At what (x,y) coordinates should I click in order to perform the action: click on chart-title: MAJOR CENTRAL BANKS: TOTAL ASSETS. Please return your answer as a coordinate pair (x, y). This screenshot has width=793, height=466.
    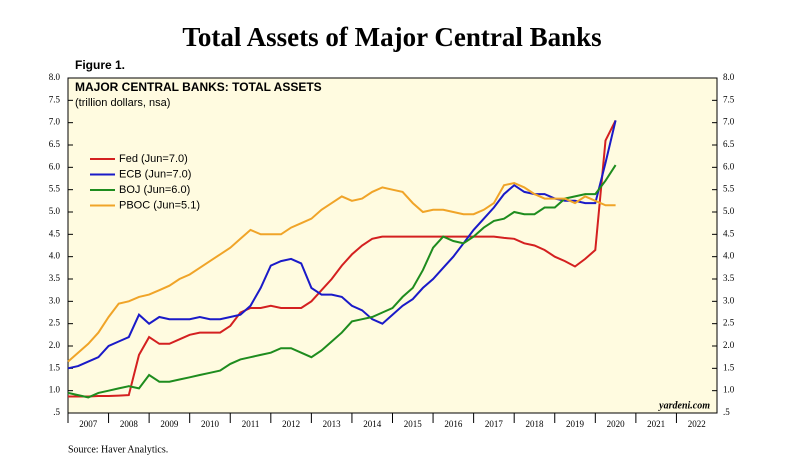
    Looking at the image, I should click on (198, 87).